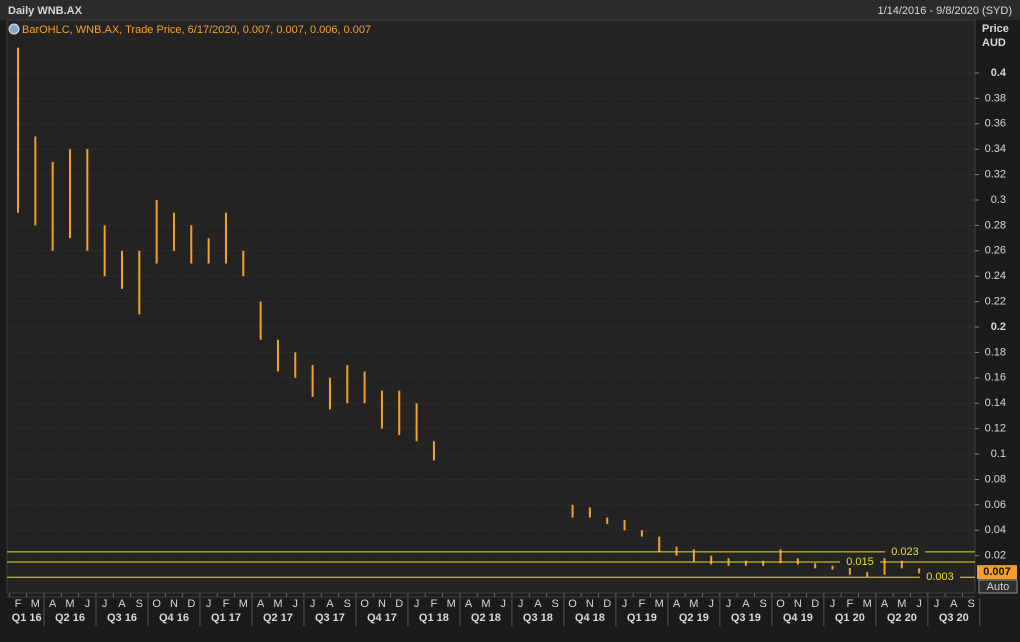 The image size is (1020, 642). I want to click on header-bar, so click(510, 10).